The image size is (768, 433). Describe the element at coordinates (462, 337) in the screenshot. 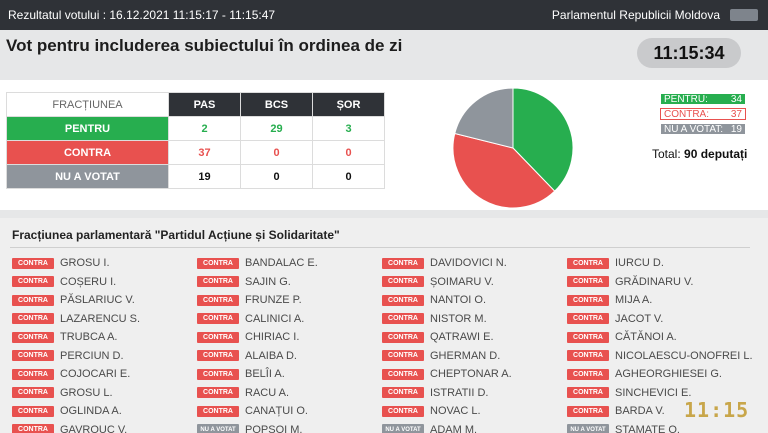

I see `deputy-name: QATRAWI E.` at that location.